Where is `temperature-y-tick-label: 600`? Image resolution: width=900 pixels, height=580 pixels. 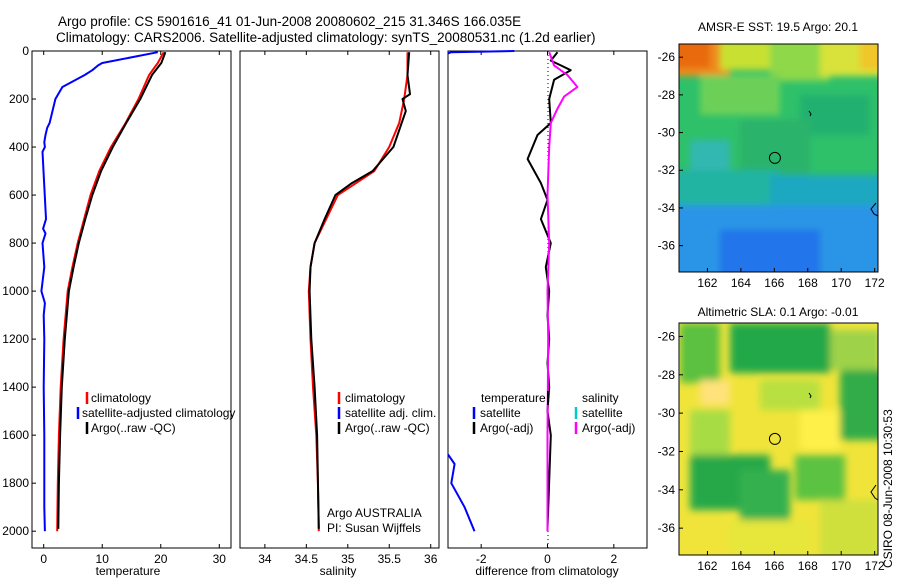 temperature-y-tick-label: 600 is located at coordinates (19, 195).